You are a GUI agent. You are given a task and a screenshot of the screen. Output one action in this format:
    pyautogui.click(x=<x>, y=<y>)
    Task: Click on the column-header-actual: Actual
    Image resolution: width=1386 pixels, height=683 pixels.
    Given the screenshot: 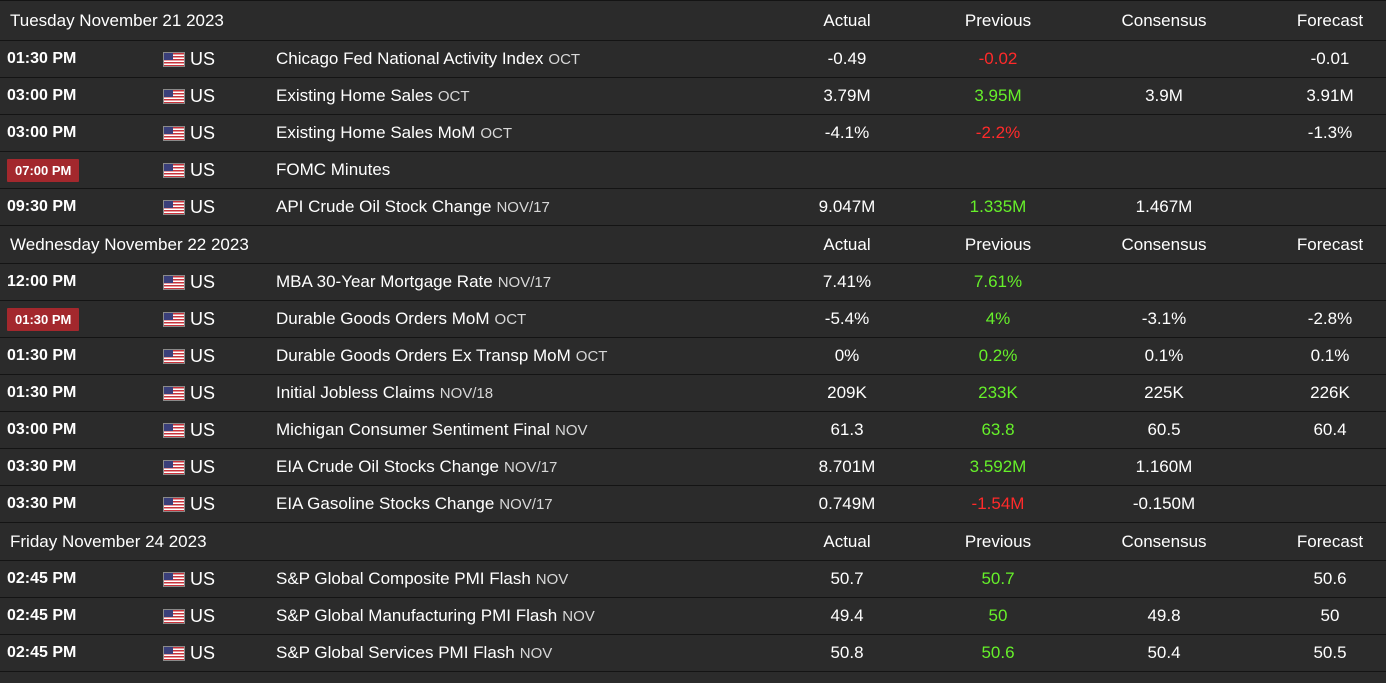 What is the action you would take?
    pyautogui.click(x=847, y=20)
    